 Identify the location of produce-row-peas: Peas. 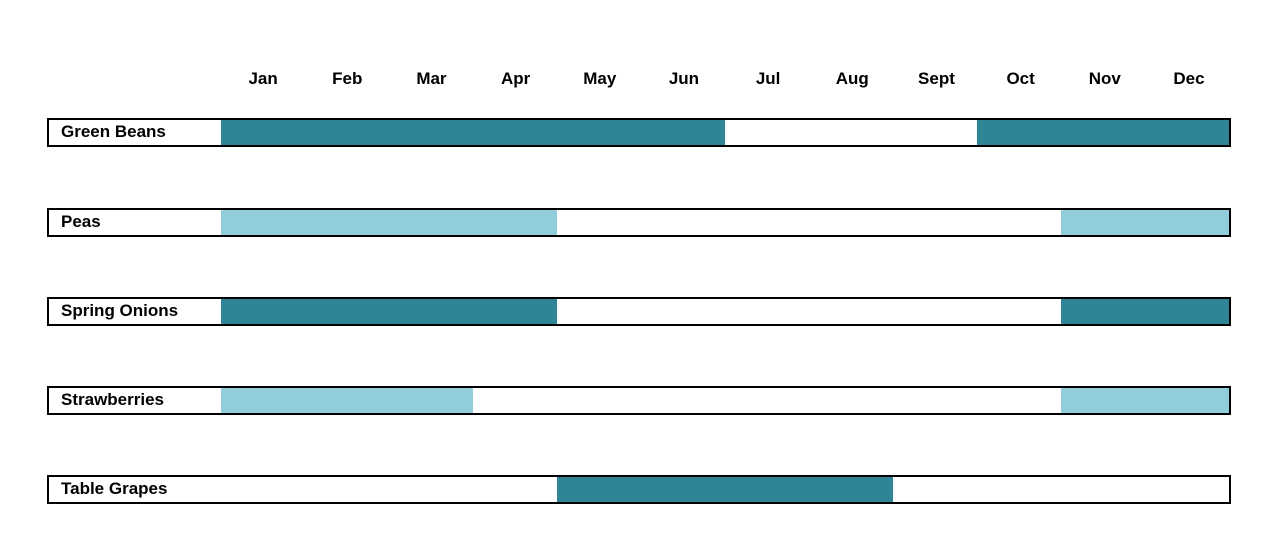
(639, 222).